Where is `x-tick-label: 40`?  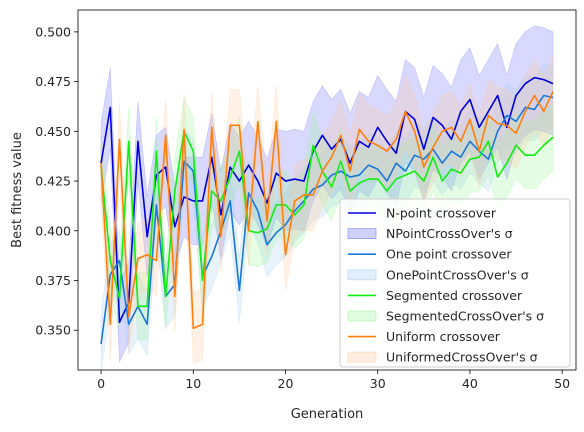
x-tick-label: 40 is located at coordinates (470, 383).